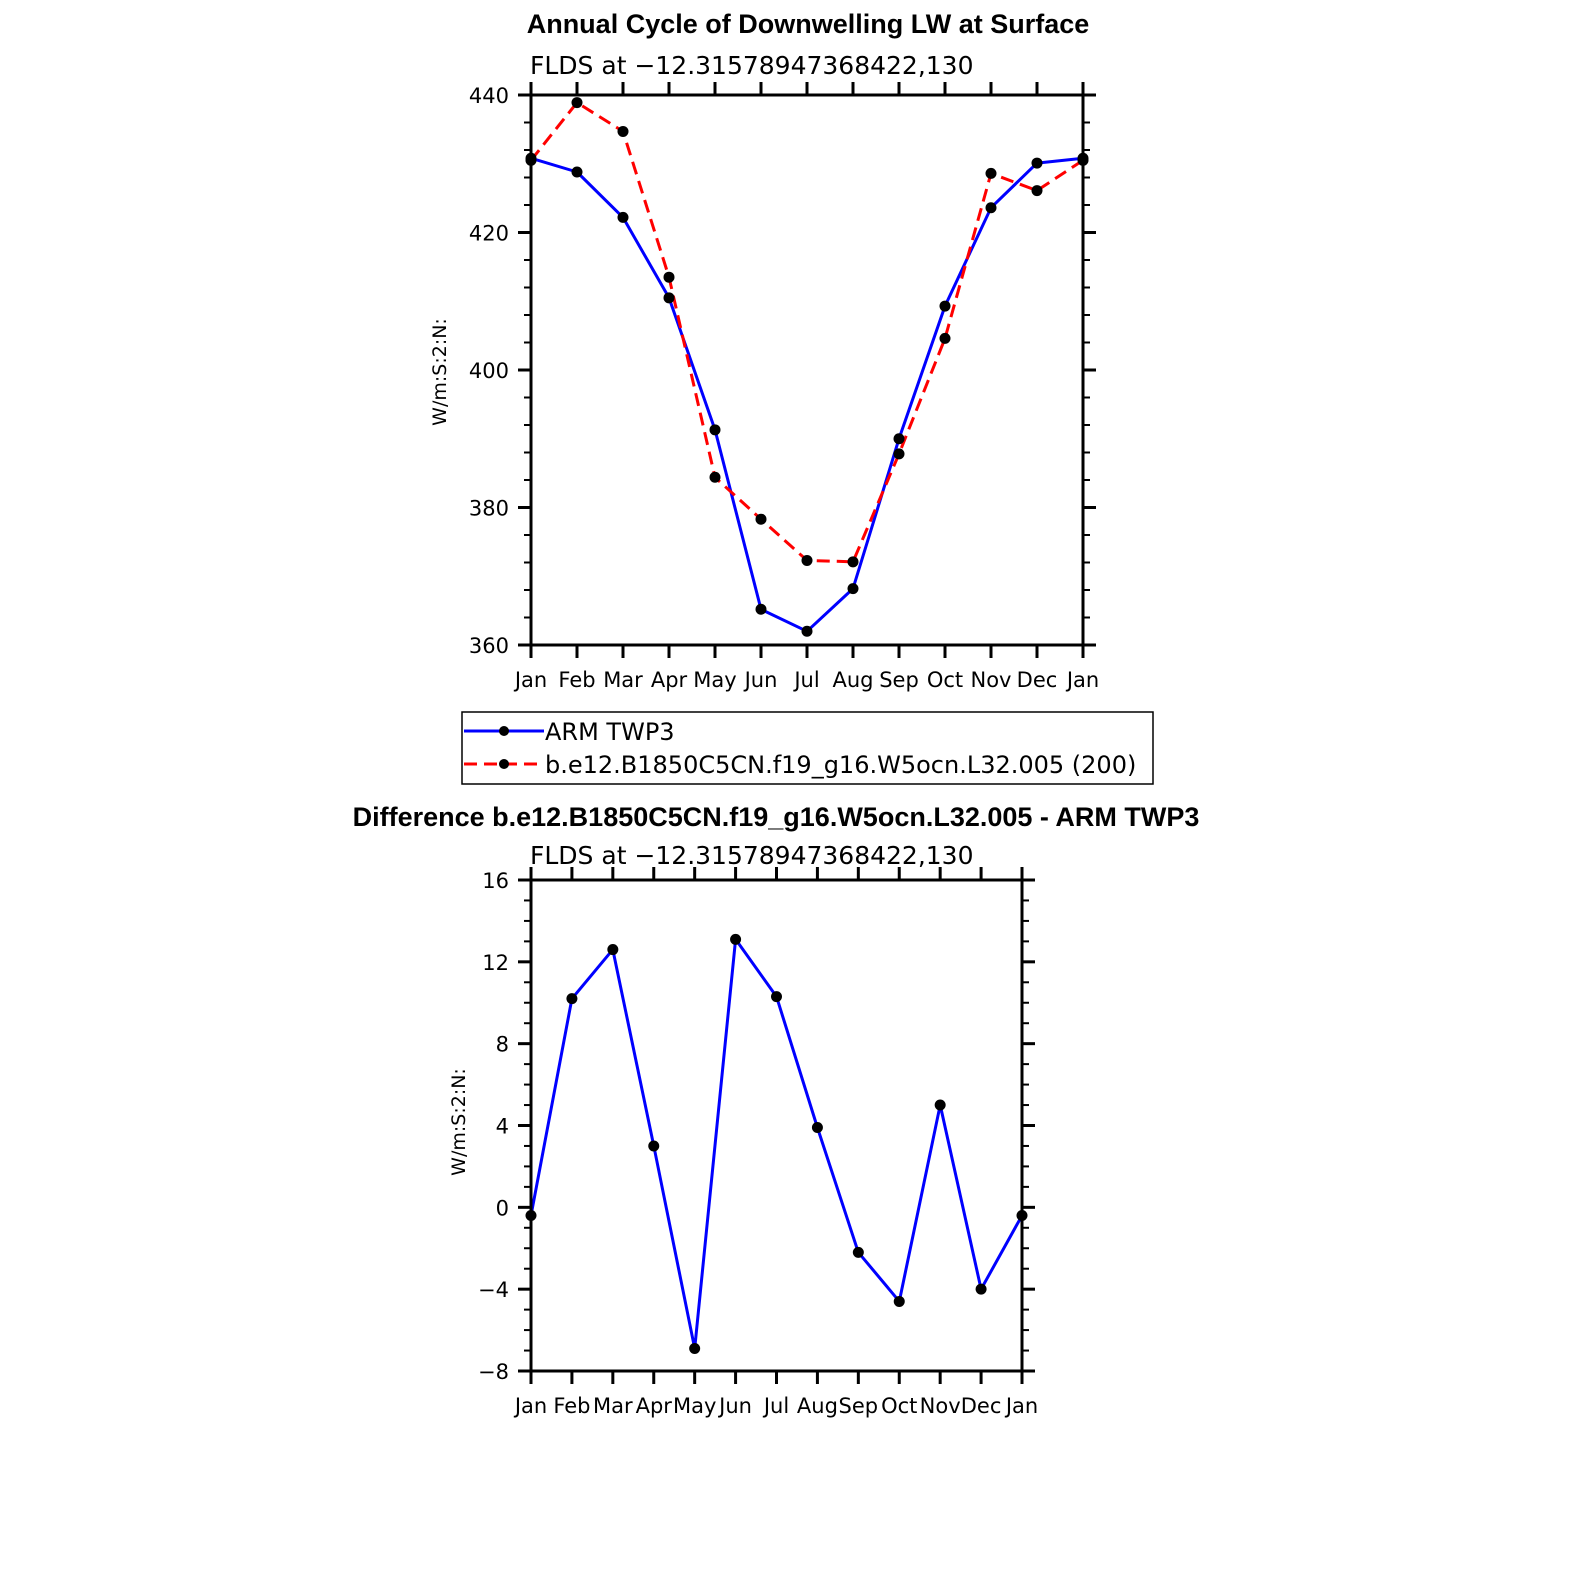  I want to click on chart2-x-tick-label: Feb, so click(571, 1406).